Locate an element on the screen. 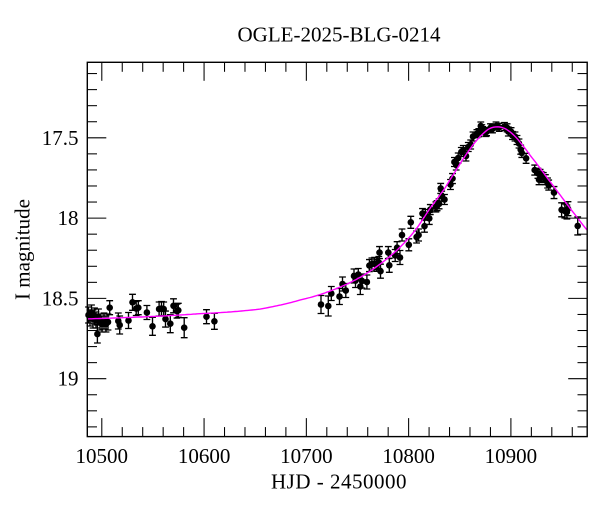  svg-text: 19 is located at coordinates (68, 379).